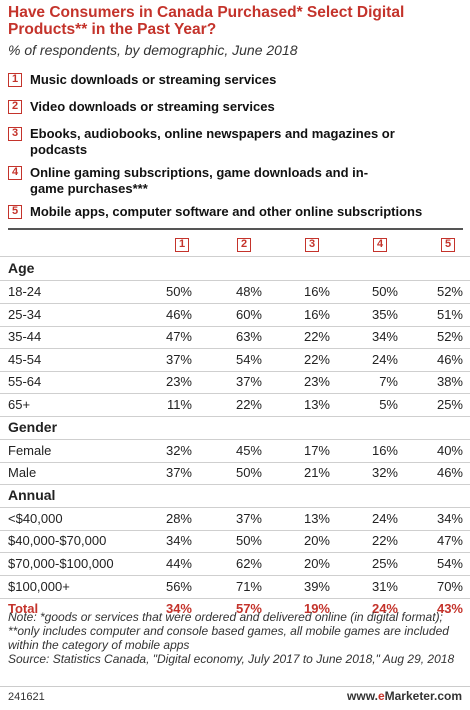 The width and height of the screenshot is (470, 710). Describe the element at coordinates (235, 269) in the screenshot. I see `section-header-row: Age` at that location.